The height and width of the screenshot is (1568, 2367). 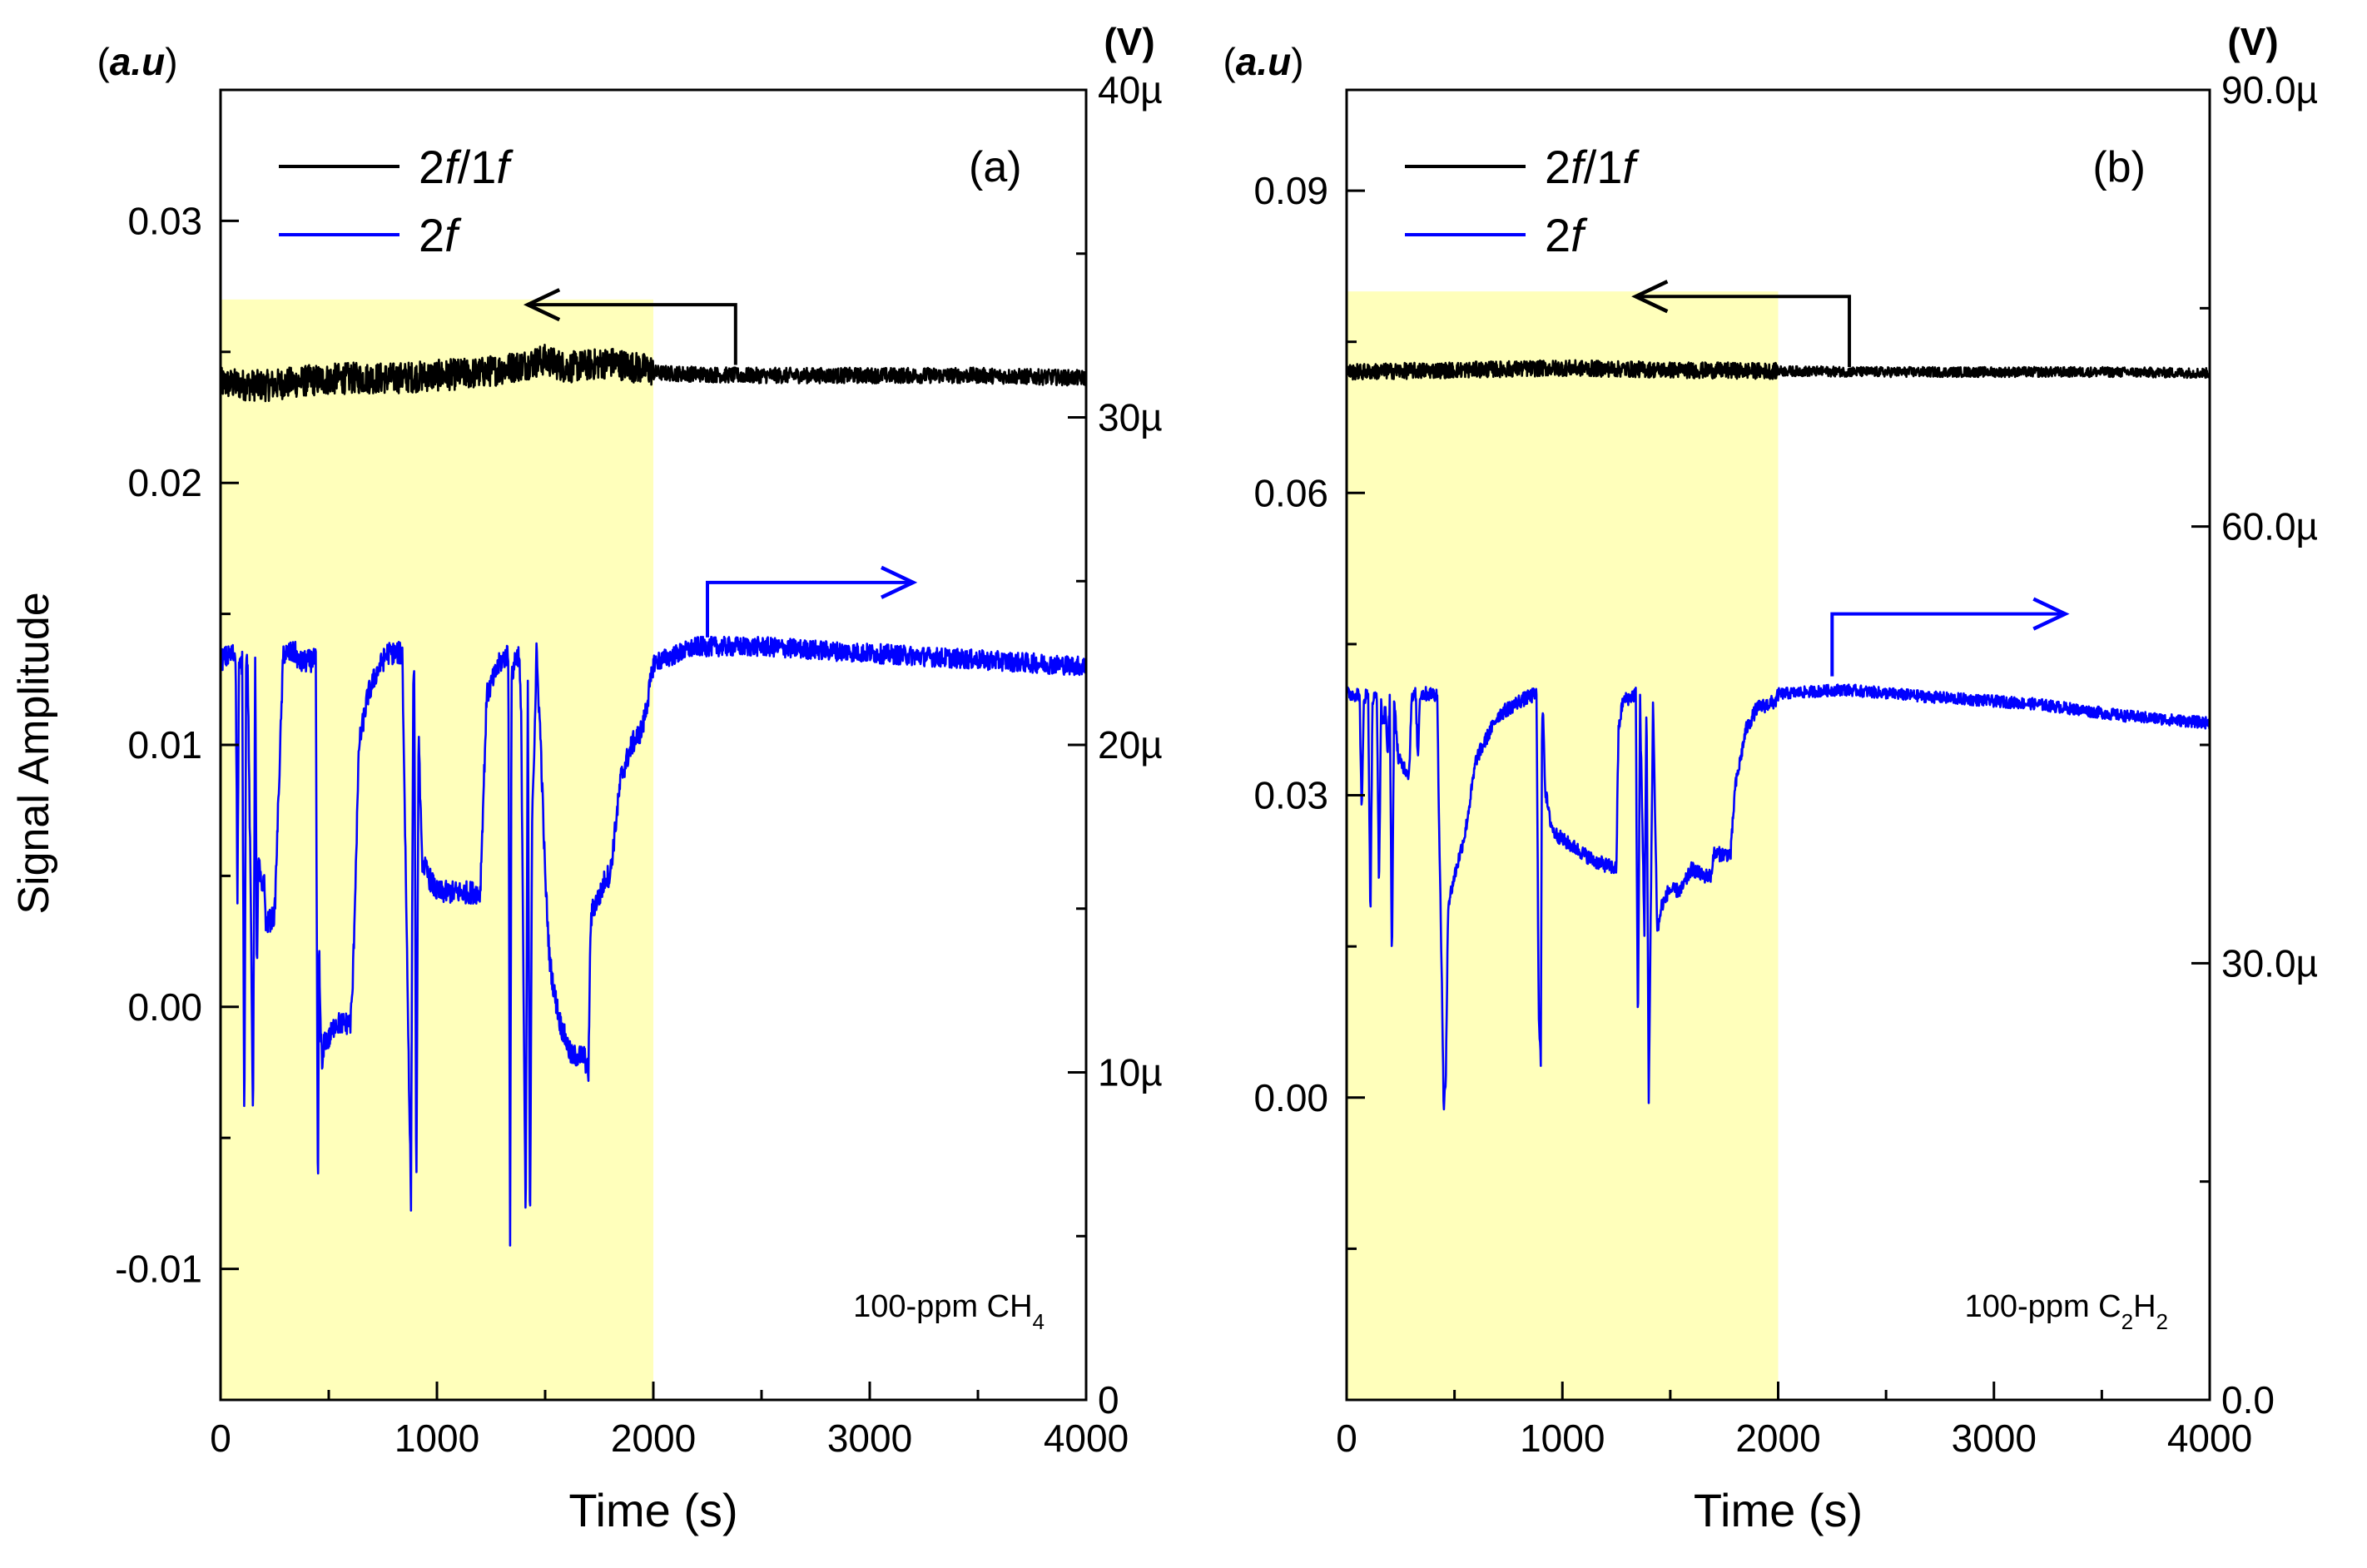 What do you see at coordinates (2248, 1400) in the screenshot?
I see `right-tick-label: 0.0` at bounding box center [2248, 1400].